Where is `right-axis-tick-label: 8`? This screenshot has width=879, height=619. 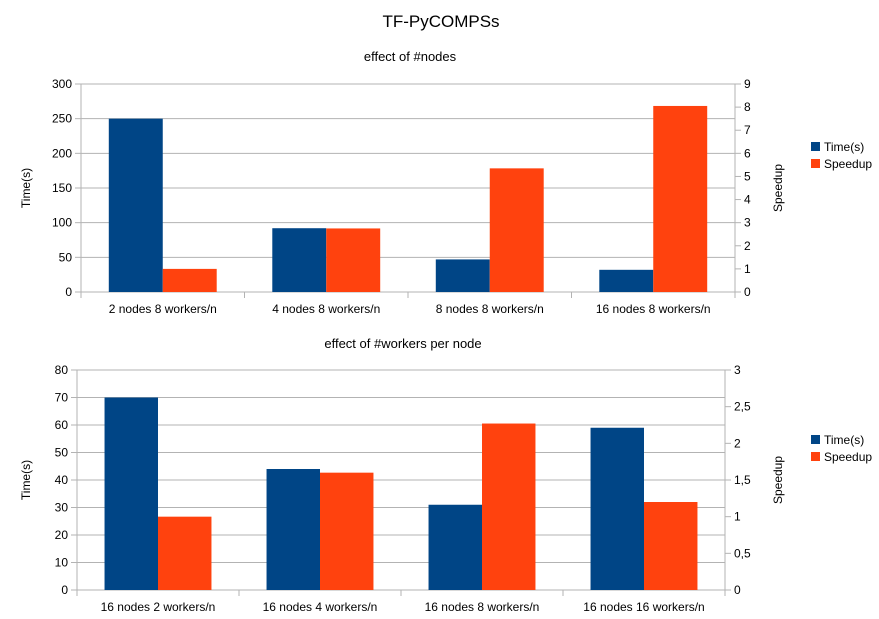 right-axis-tick-label: 8 is located at coordinates (747, 107).